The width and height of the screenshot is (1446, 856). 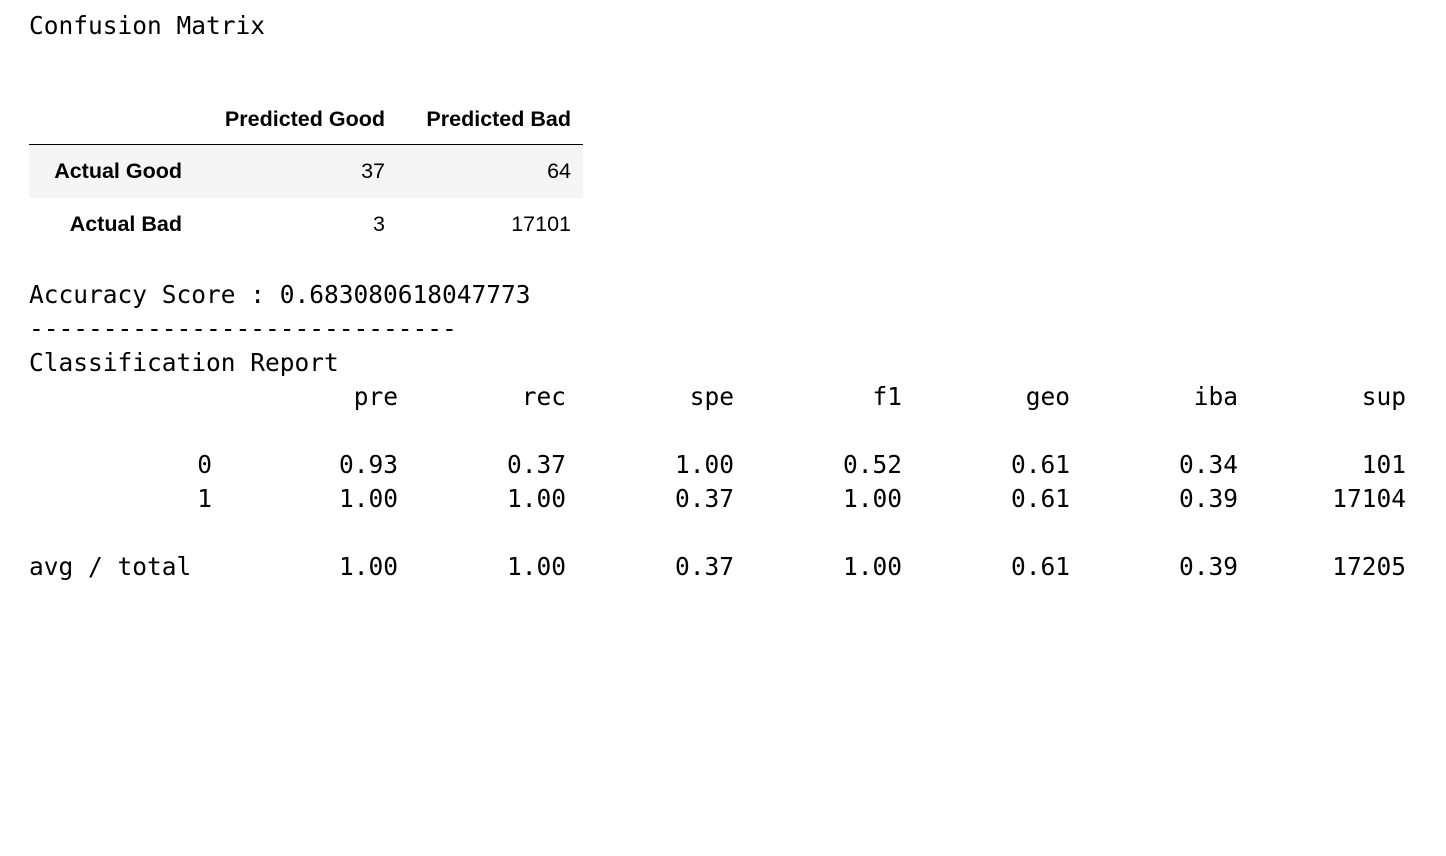 I want to click on confusion-matrix-corner-cell, so click(x=111, y=119).